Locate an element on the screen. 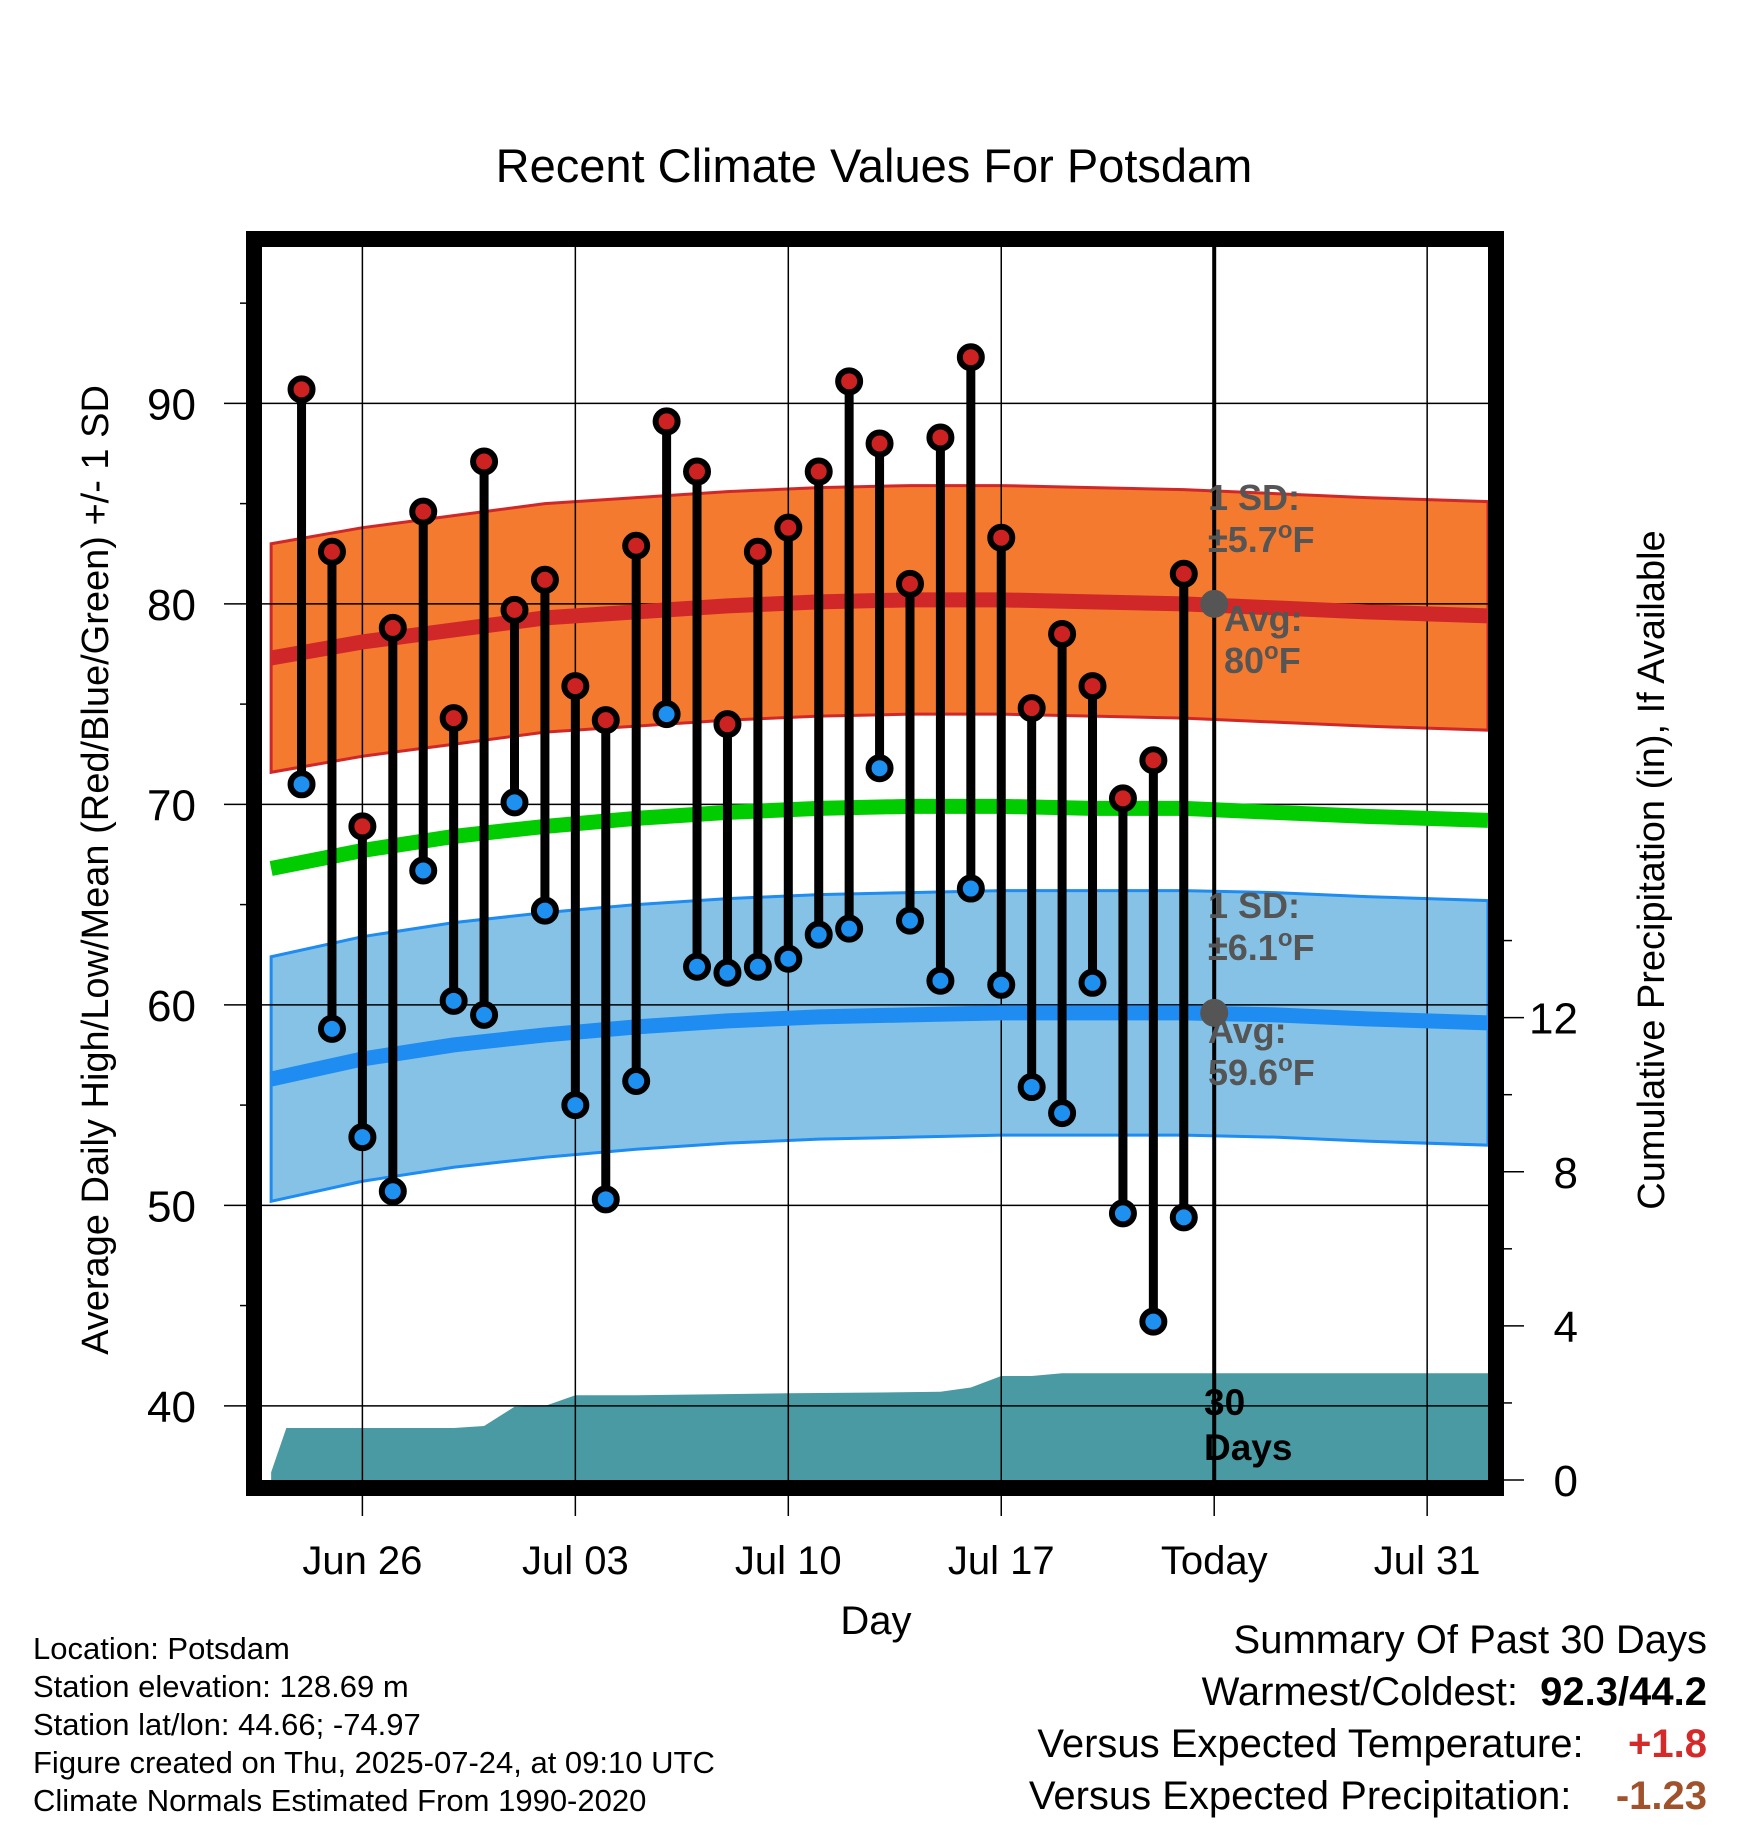 The height and width of the screenshot is (1828, 1748). y-tick-label: 40 is located at coordinates (171, 1407).